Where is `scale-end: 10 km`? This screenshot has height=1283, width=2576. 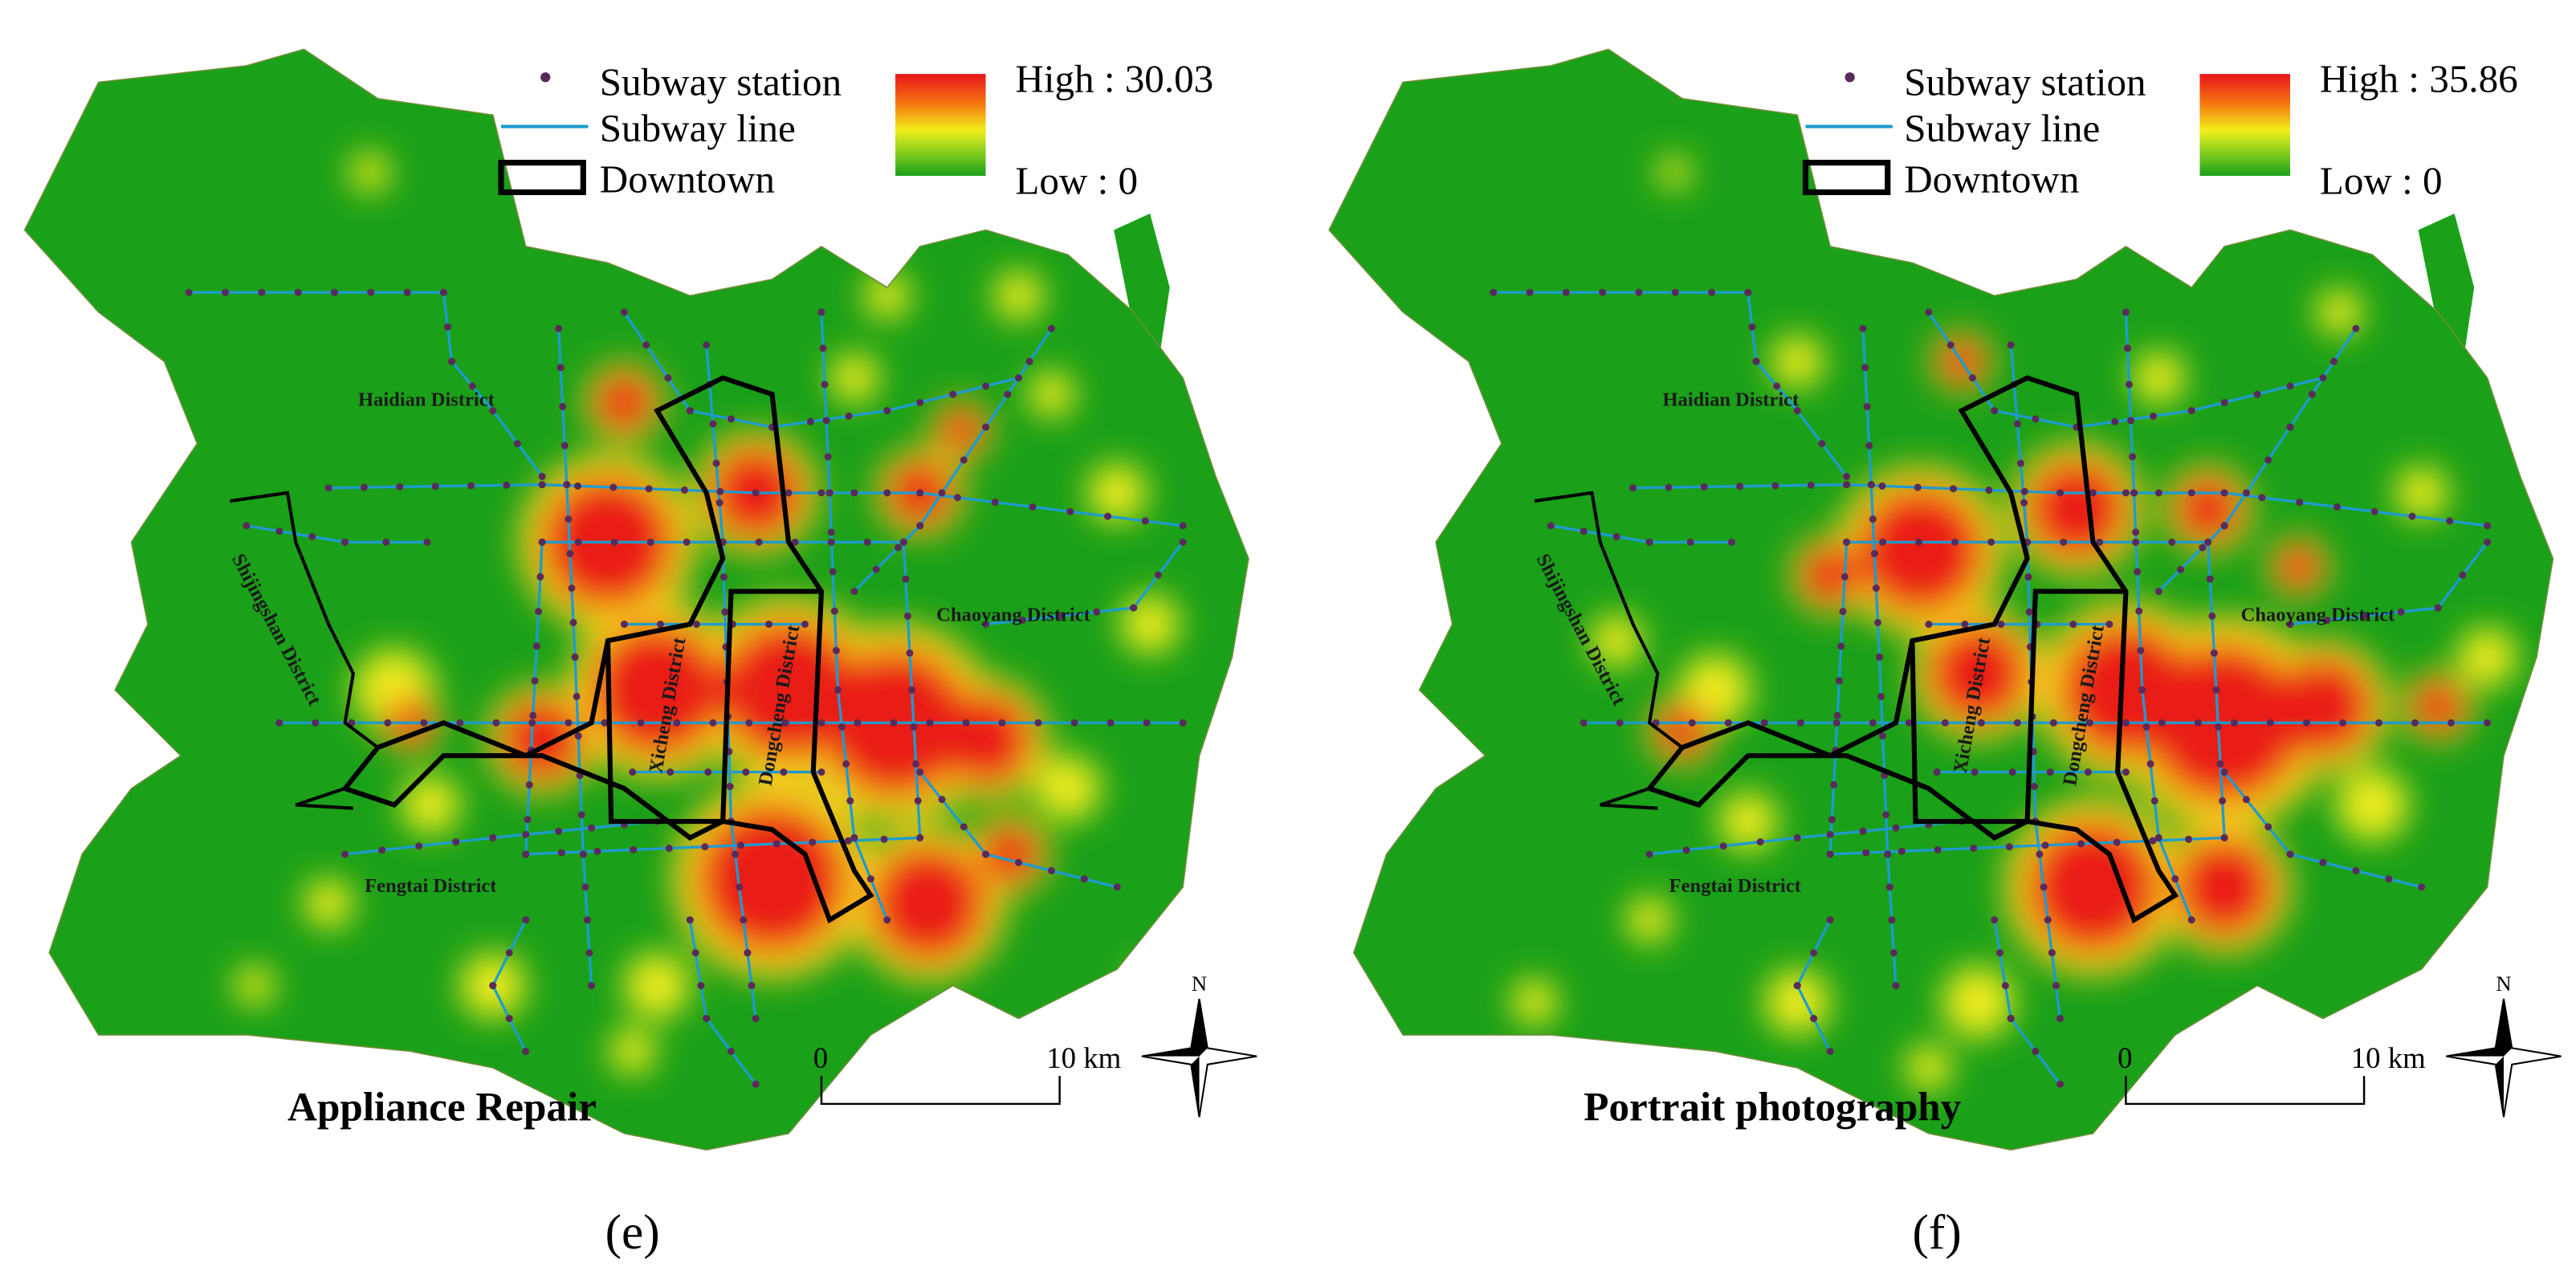 scale-end: 10 km is located at coordinates (2388, 1057).